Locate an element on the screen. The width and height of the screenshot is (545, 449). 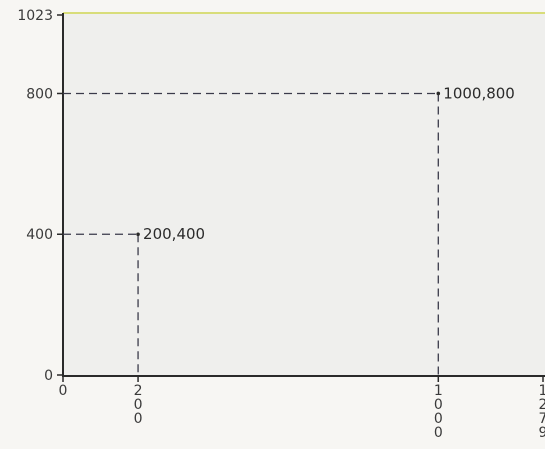
y-tick-label: 400 is located at coordinates (39, 235).